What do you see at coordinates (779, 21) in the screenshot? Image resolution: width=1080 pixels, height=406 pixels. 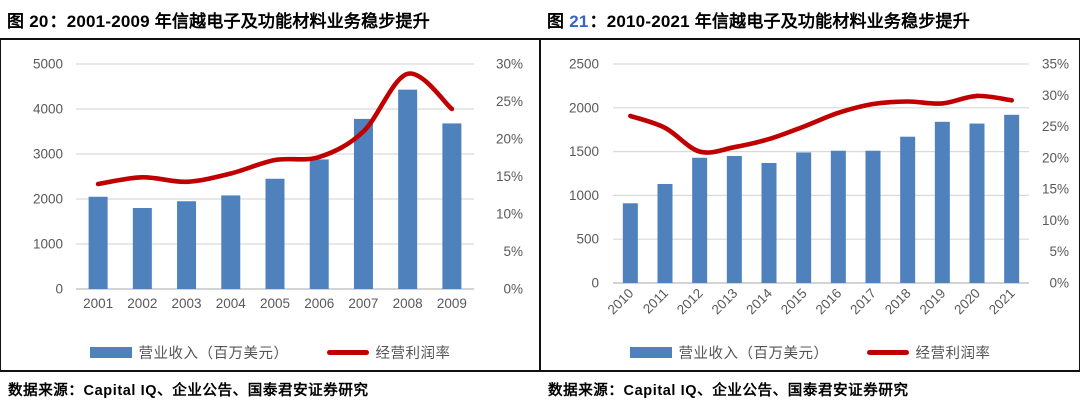 I see `figure-title-text: ：2010-2021 年信越电子及功能材料业务稳步提升` at bounding box center [779, 21].